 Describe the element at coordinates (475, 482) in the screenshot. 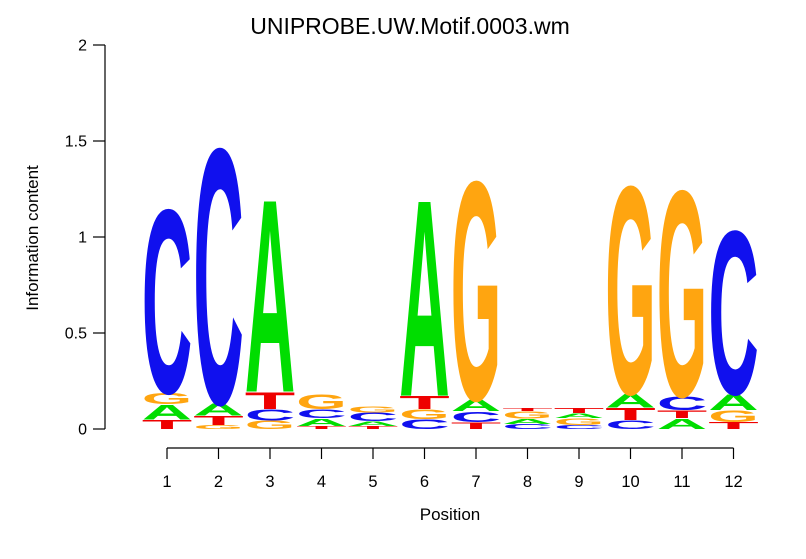

I see `x-tick-label: 7` at that location.